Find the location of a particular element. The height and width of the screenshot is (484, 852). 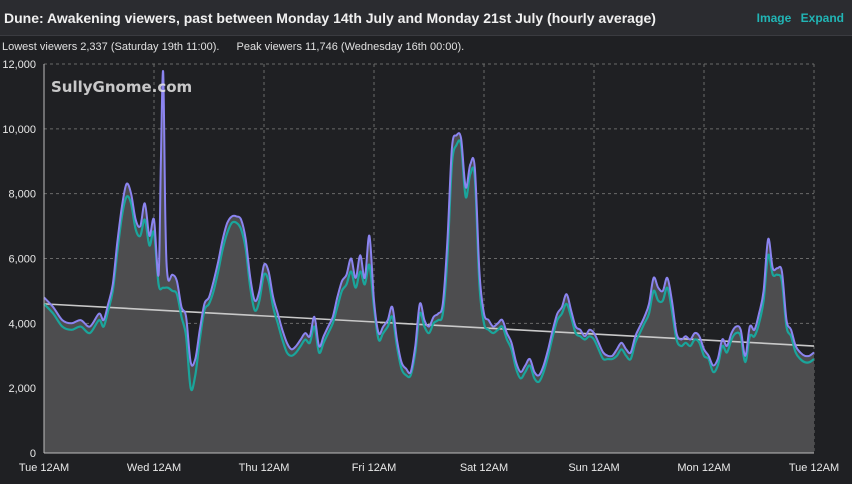

watermark-logo: SullyGnome.com is located at coordinates (121, 87).